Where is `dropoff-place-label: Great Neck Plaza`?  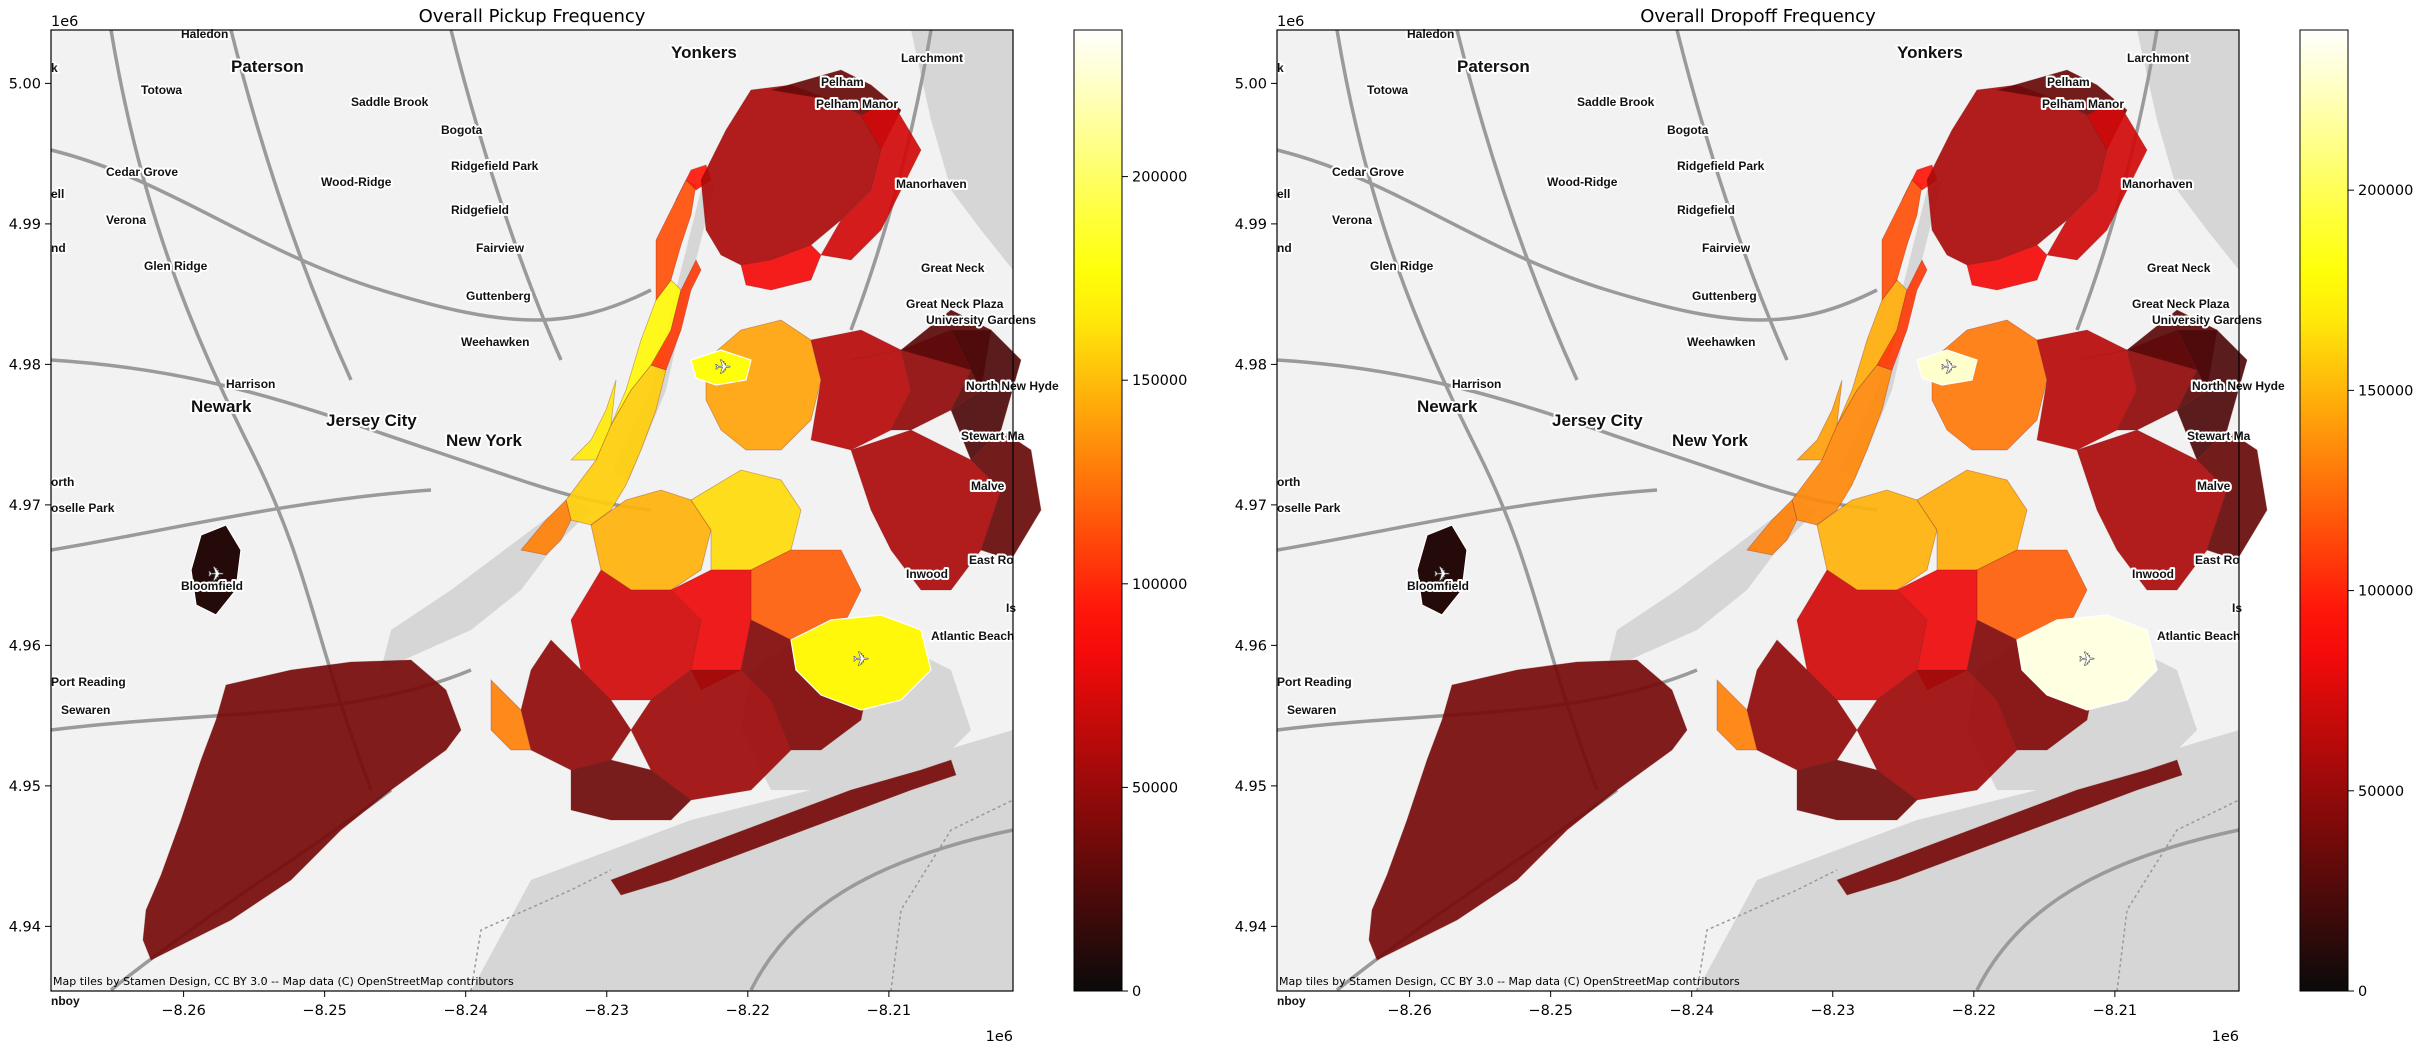 dropoff-place-label: Great Neck Plaza is located at coordinates (2181, 304).